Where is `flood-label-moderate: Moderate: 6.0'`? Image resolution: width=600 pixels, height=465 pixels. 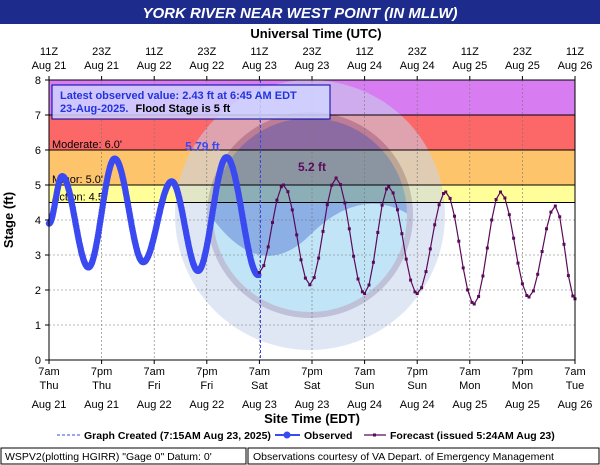 flood-label-moderate: Moderate: 6.0' is located at coordinates (87, 145).